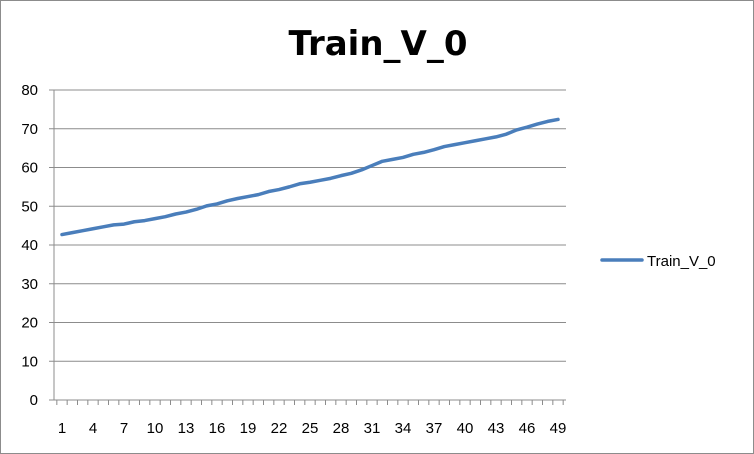 The width and height of the screenshot is (754, 454). I want to click on y-tick-label: 30, so click(29, 284).